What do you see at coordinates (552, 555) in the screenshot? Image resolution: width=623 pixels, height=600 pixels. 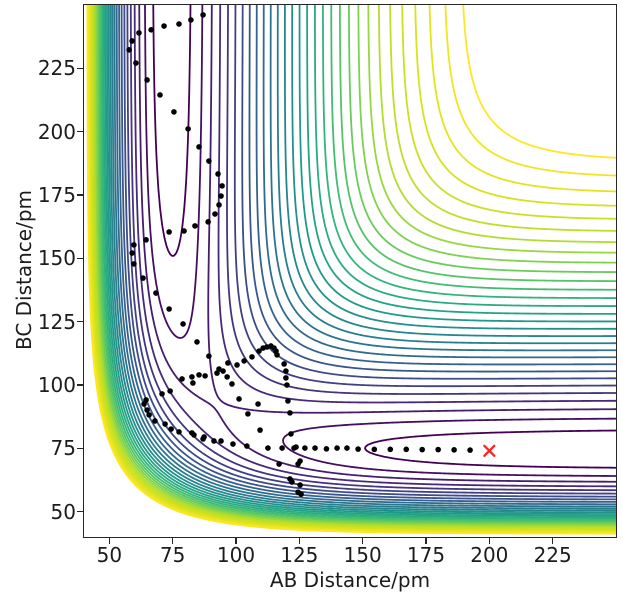 I see `x-tick-label: 225` at bounding box center [552, 555].